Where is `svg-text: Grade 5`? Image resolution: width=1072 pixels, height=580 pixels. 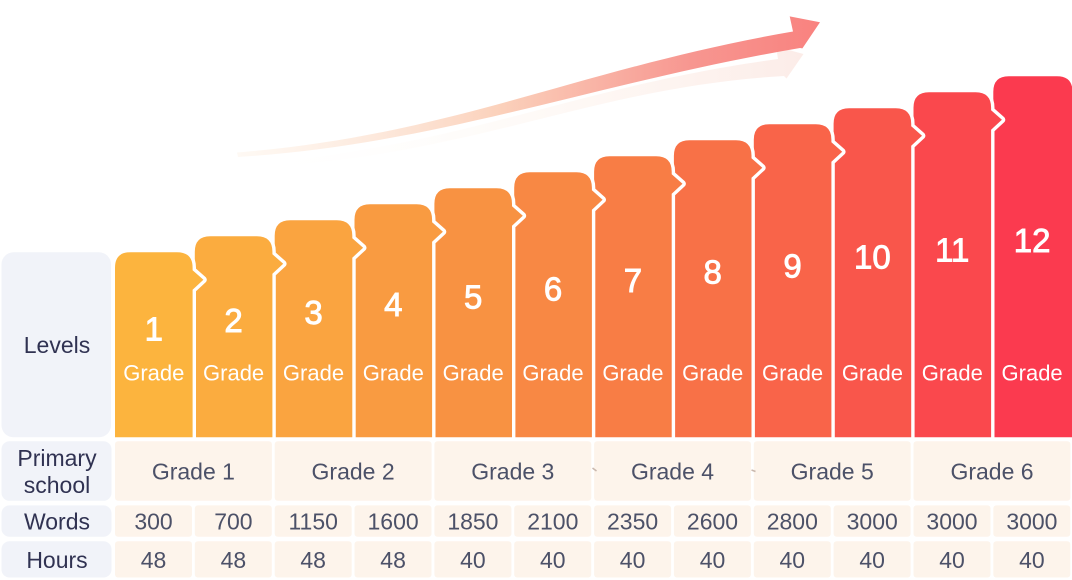
svg-text: Grade 5 is located at coordinates (832, 472).